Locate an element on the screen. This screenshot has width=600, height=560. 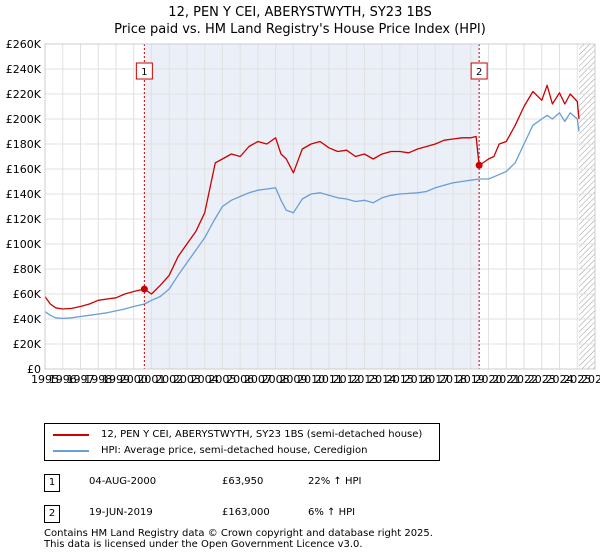
y-tick-label-4: £80K is located at coordinates (27, 269).